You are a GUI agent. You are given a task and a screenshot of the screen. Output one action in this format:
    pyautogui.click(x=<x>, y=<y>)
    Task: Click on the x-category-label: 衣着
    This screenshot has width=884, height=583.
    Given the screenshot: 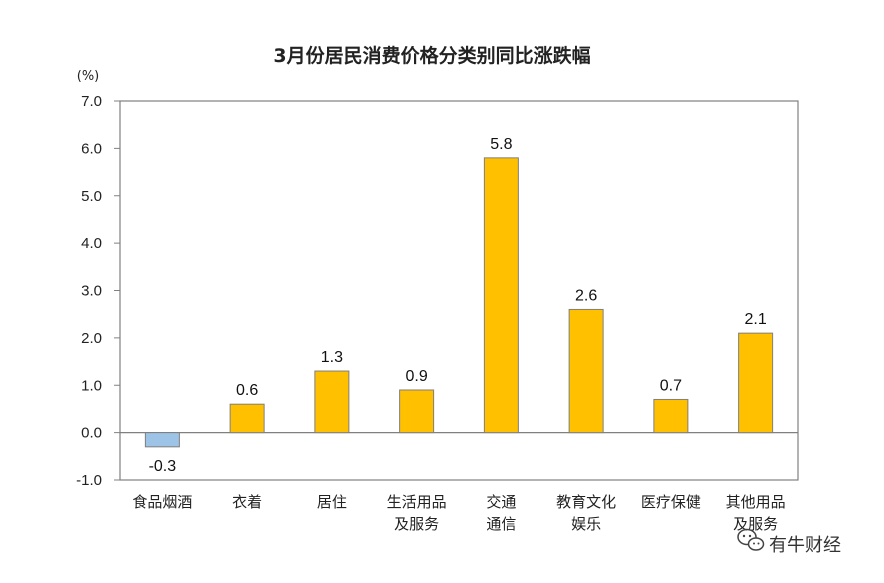 What is the action you would take?
    pyautogui.click(x=247, y=502)
    